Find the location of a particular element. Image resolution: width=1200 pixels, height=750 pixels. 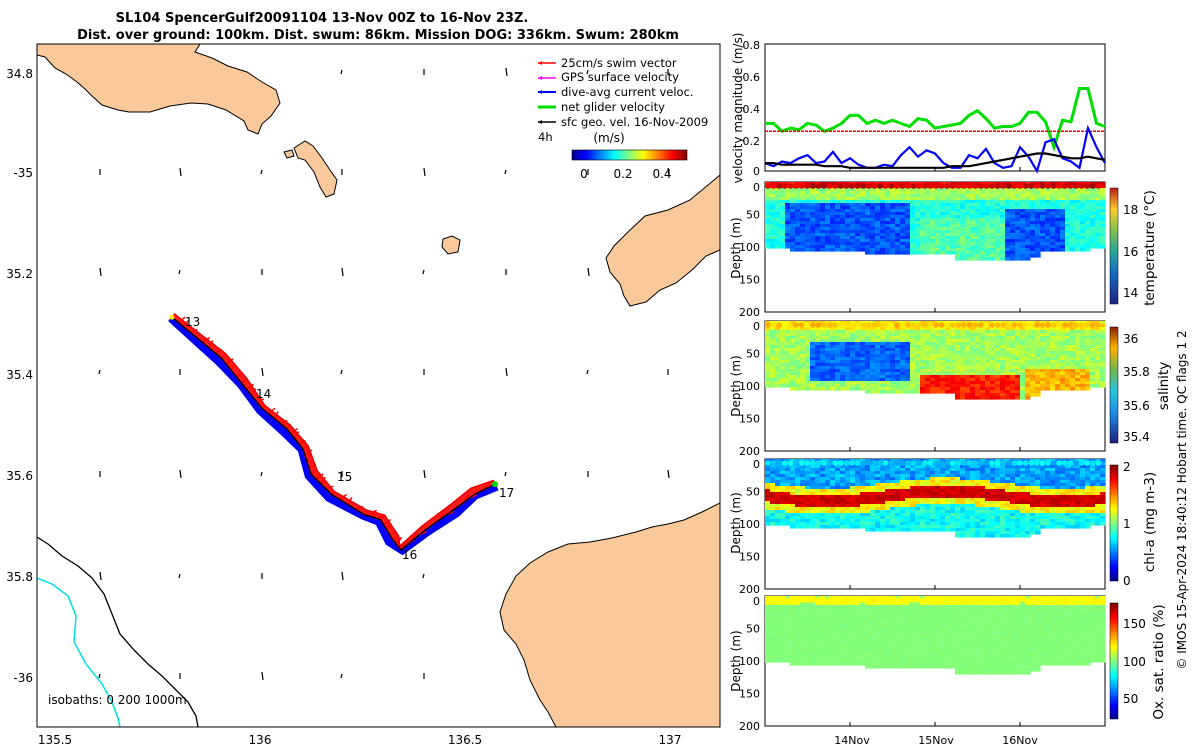

depth-ylabel: Depth (m) is located at coordinates (736, 247).